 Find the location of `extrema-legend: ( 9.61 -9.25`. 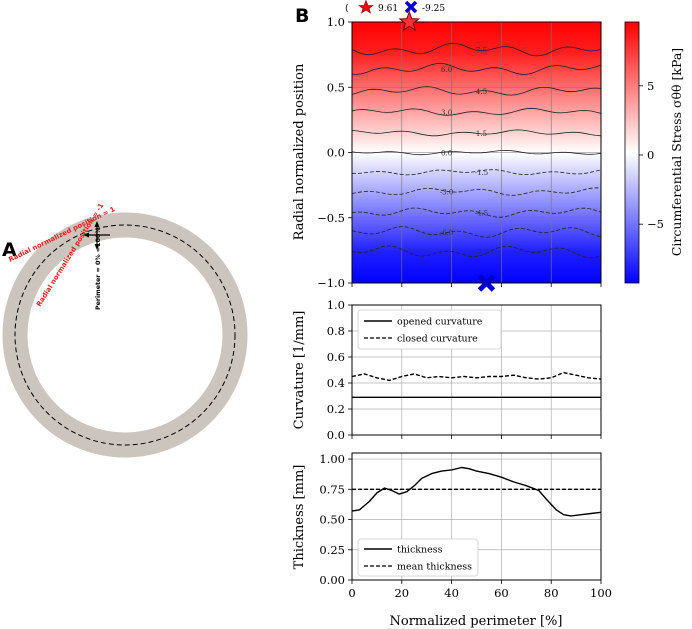

extrema-legend: ( 9.61 -9.25 is located at coordinates (395, 7).